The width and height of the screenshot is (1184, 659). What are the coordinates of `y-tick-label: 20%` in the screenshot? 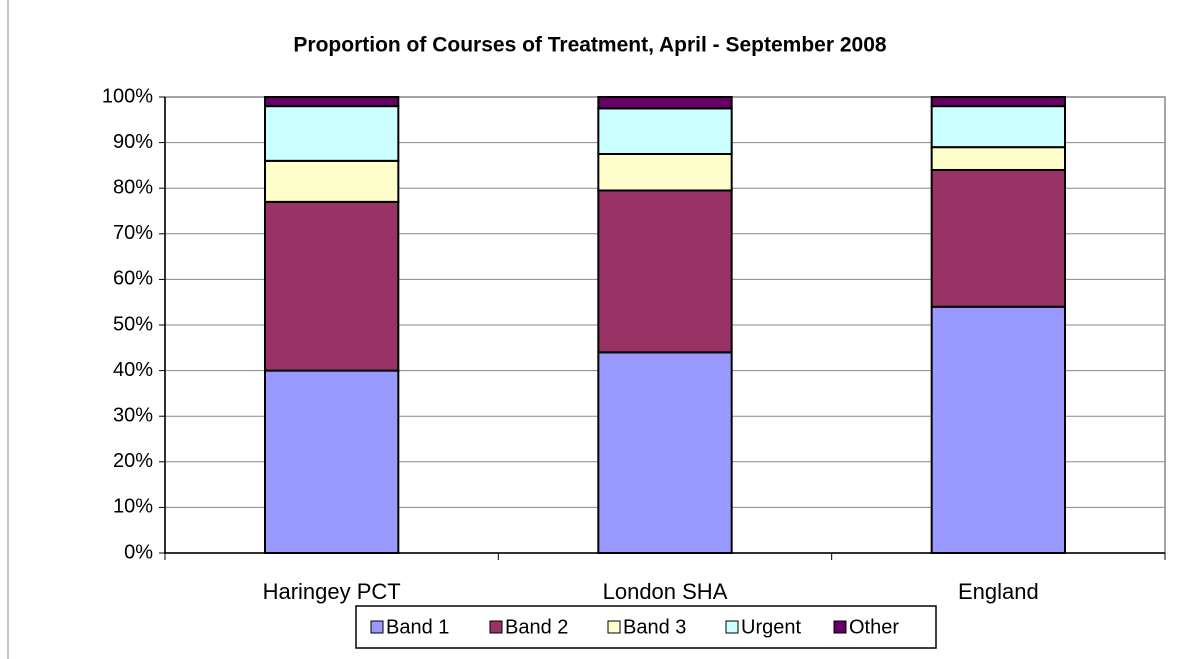 It's located at (133, 461).